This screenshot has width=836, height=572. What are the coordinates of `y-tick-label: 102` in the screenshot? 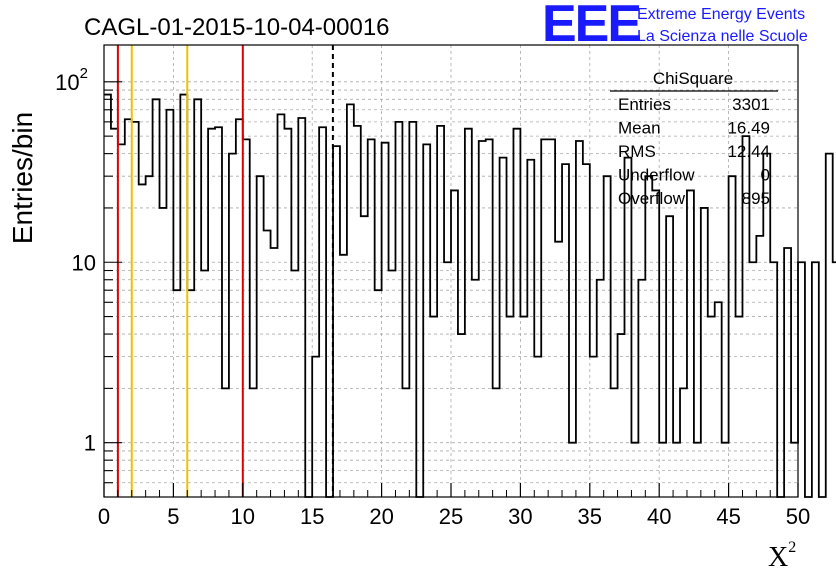 It's located at (71, 80).